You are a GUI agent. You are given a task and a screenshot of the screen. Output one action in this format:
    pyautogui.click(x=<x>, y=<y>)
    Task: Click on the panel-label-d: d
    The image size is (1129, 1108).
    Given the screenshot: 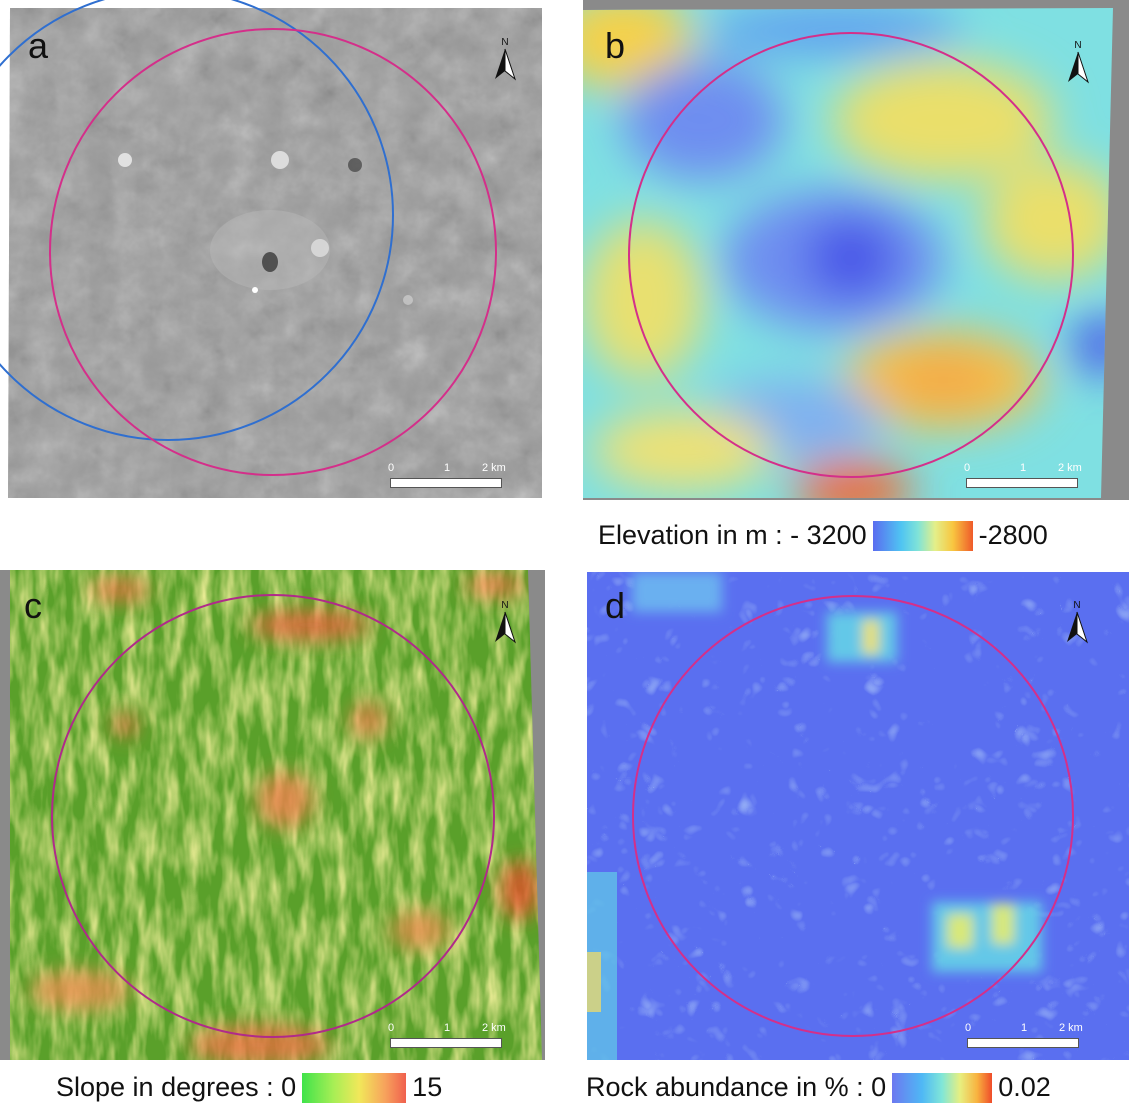 What is the action you would take?
    pyautogui.click(x=615, y=605)
    